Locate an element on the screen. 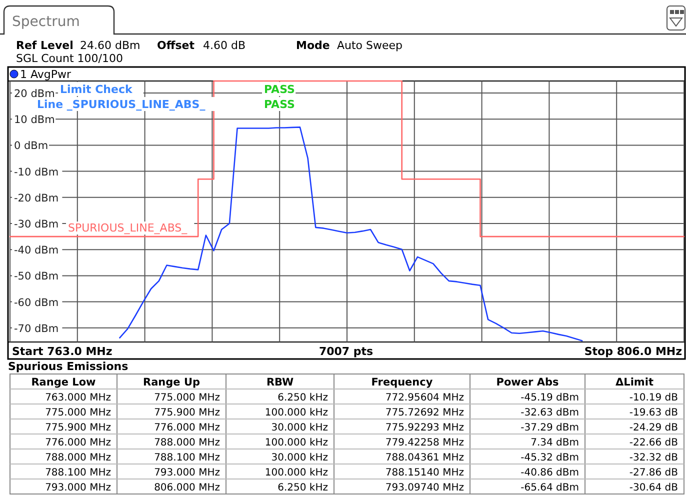  text: -22.66 dB is located at coordinates (653, 443).